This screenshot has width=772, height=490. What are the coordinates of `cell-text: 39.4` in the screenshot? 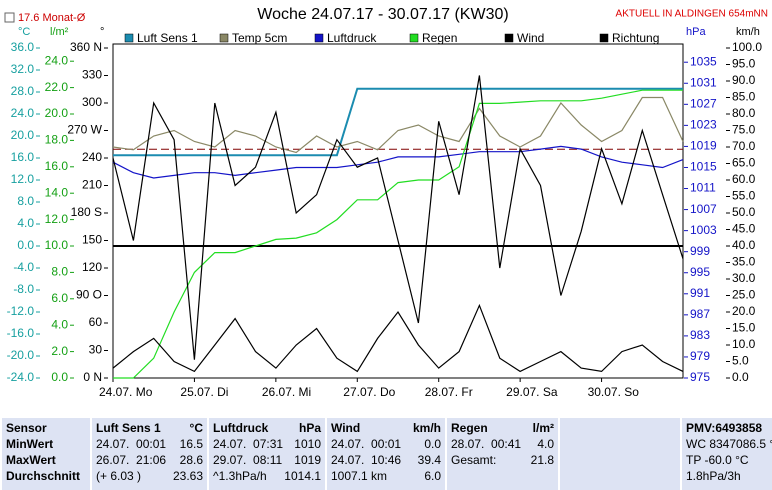 It's located at (429, 460).